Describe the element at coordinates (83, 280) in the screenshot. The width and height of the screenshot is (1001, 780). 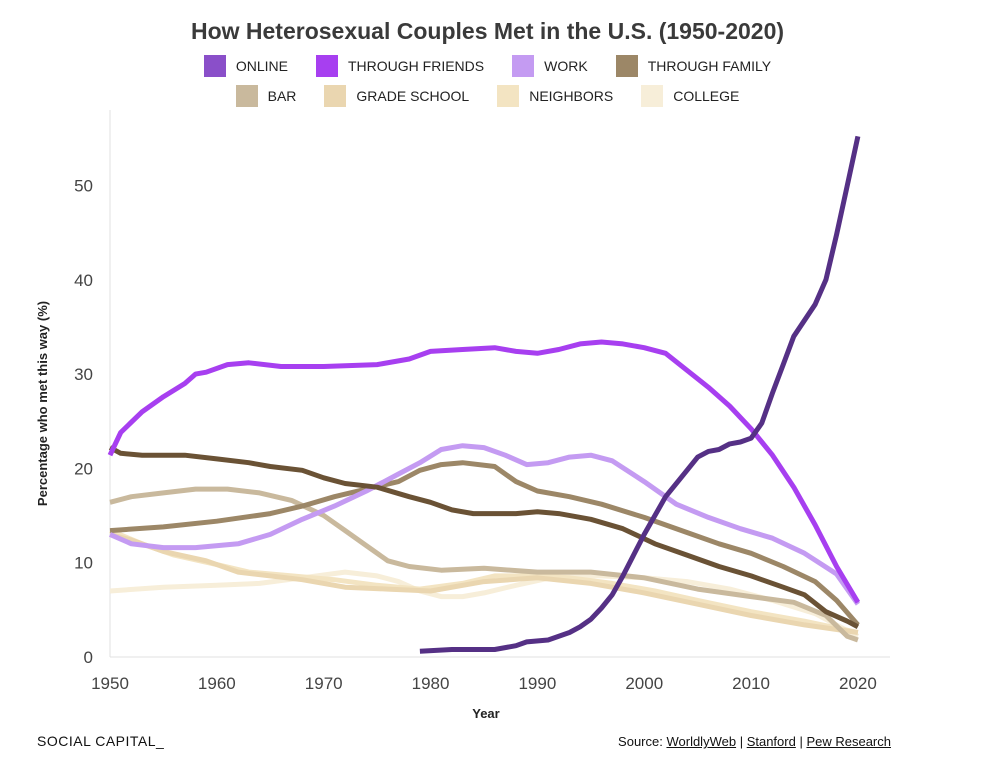
I see `y-tick-label: 40` at that location.